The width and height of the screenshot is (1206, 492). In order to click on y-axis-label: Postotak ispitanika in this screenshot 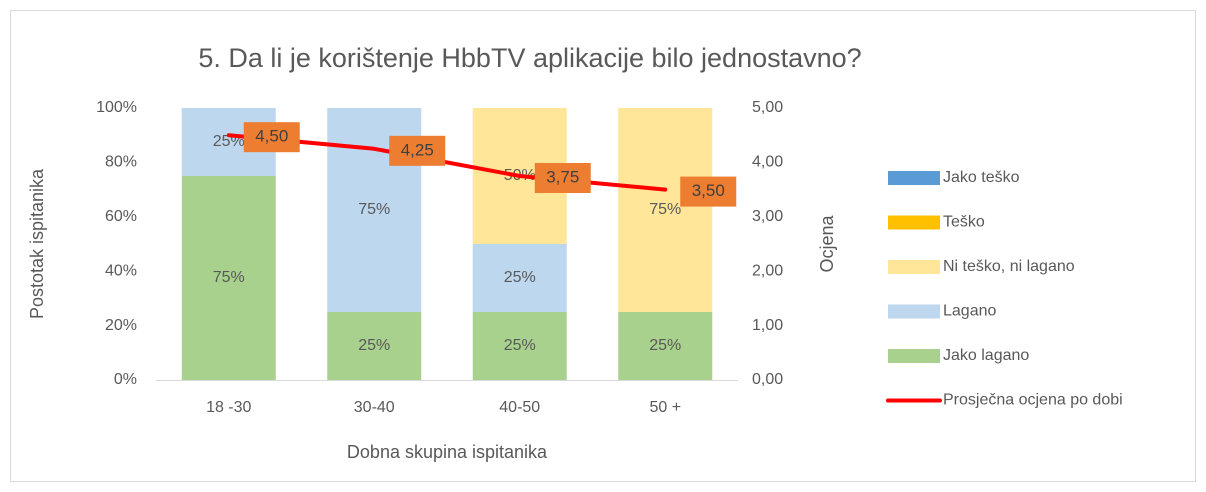, I will do `click(37, 243)`.